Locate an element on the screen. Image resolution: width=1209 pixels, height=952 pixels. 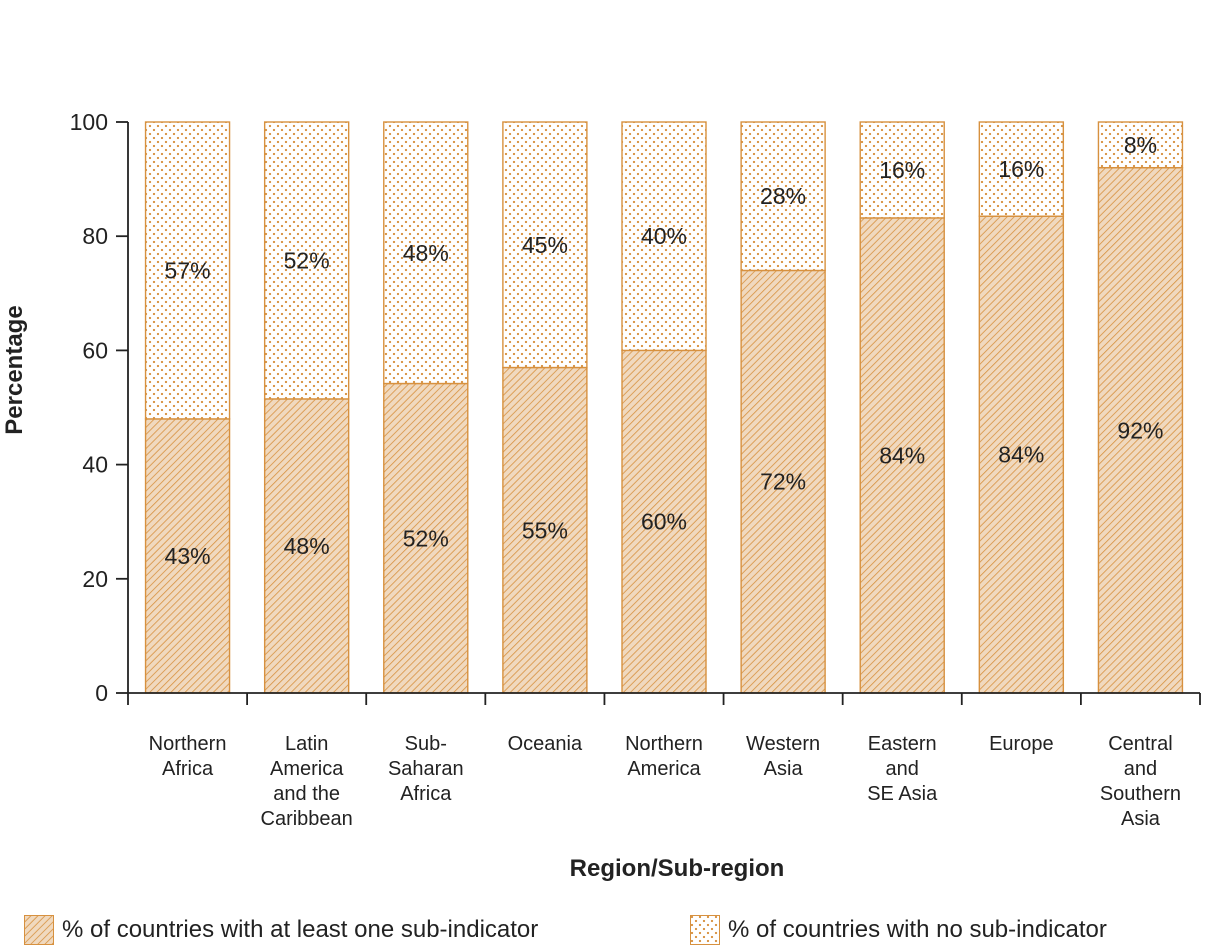
category-label-7: Europe is located at coordinates (1021, 744).